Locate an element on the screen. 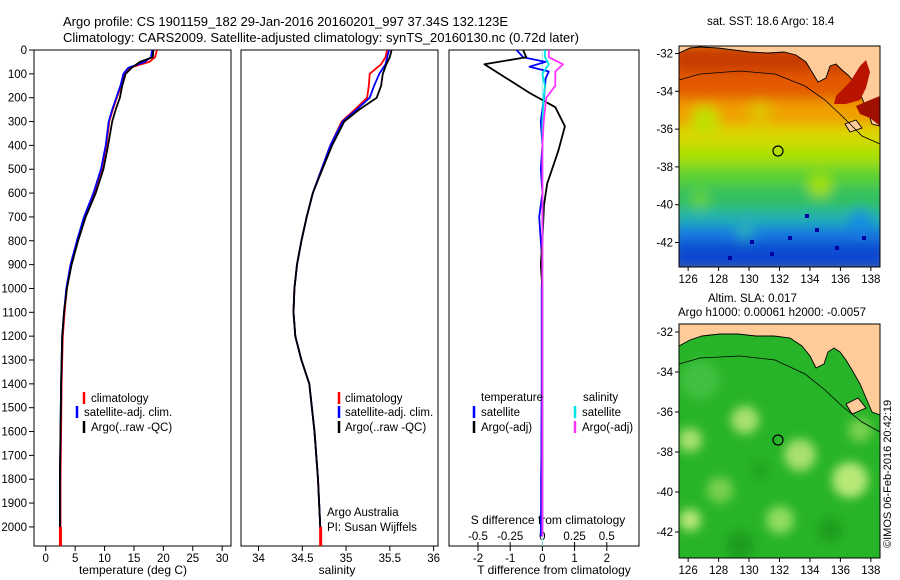  sla-map is located at coordinates (779, 441).